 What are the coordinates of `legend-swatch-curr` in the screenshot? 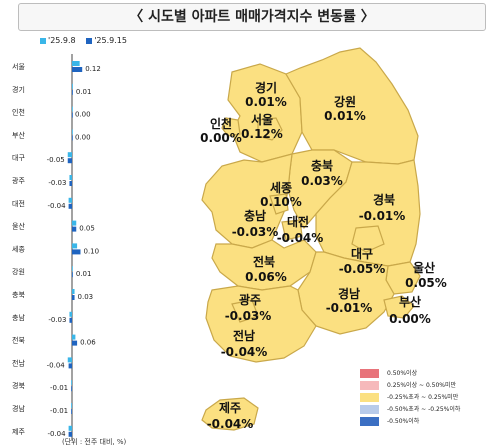 It's located at (89, 40).